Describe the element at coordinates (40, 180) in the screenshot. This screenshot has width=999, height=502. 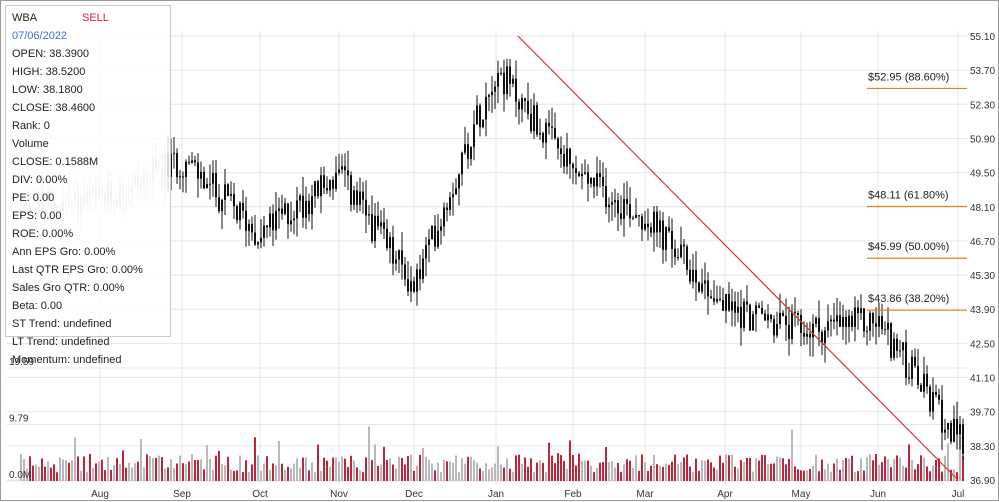
I see `div-value: DIV: 0.00%` at that location.